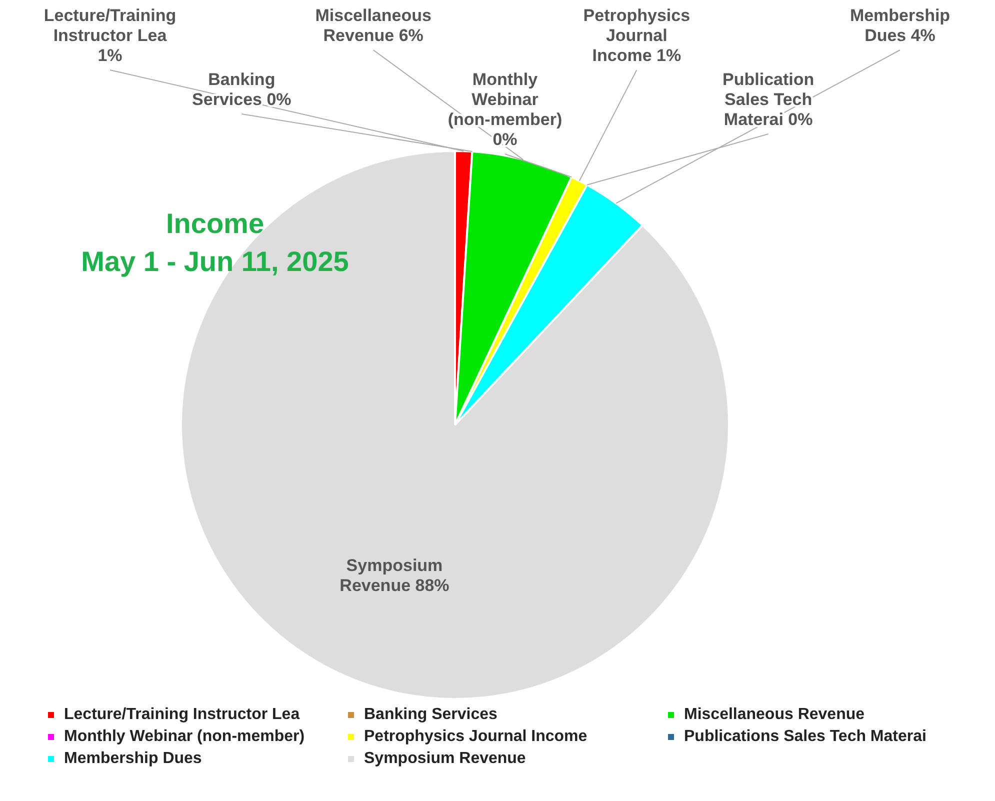 The image size is (995, 801). Describe the element at coordinates (395, 576) in the screenshot. I see `data-label: Symposium Revenue 88%` at that location.